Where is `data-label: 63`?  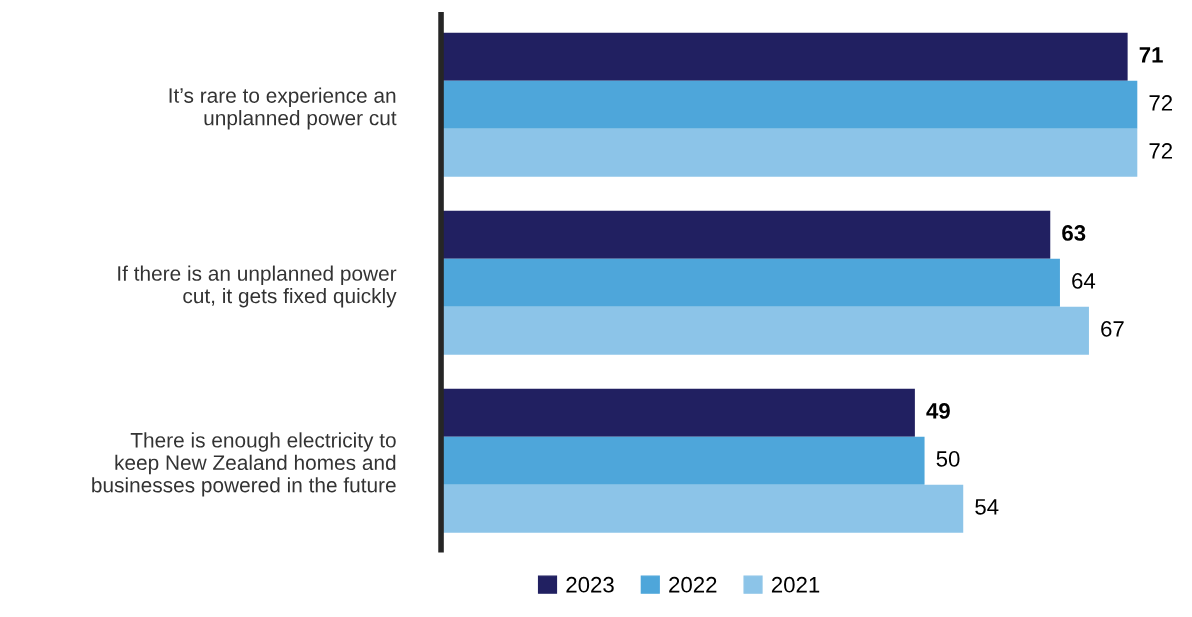
data-label: 63 is located at coordinates (1074, 233).